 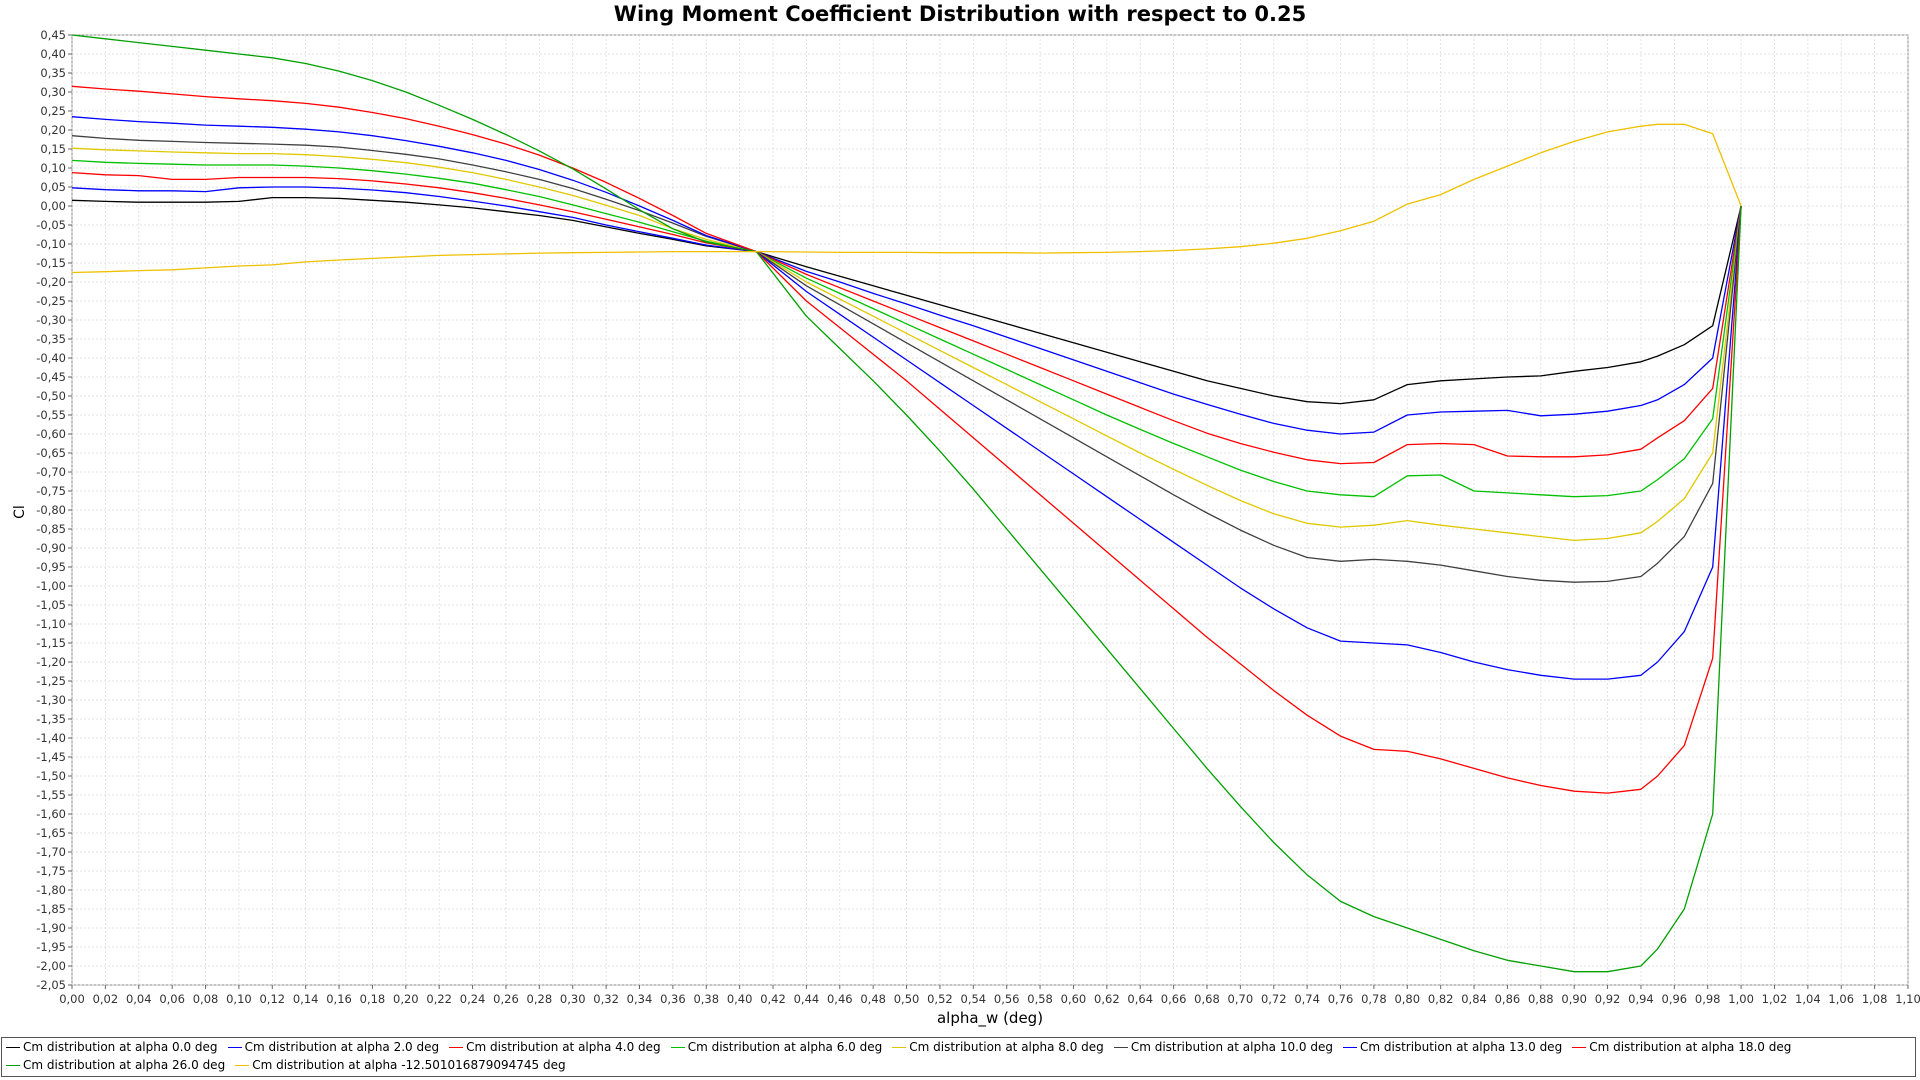 What do you see at coordinates (51, 263) in the screenshot?
I see `y-tick-label: -0,15` at bounding box center [51, 263].